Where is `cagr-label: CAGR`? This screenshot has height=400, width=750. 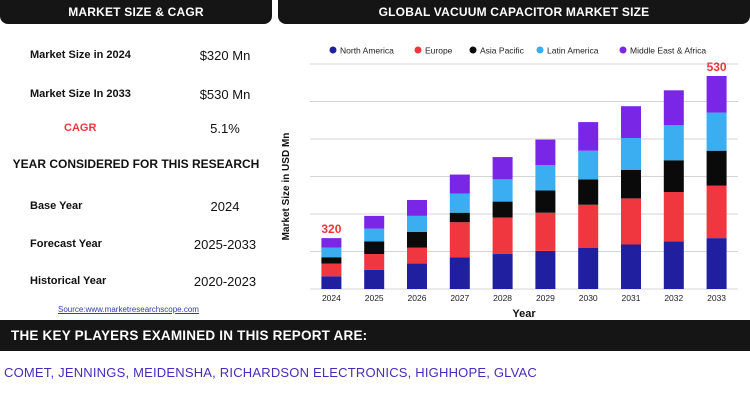 cagr-label: CAGR is located at coordinates (80, 128).